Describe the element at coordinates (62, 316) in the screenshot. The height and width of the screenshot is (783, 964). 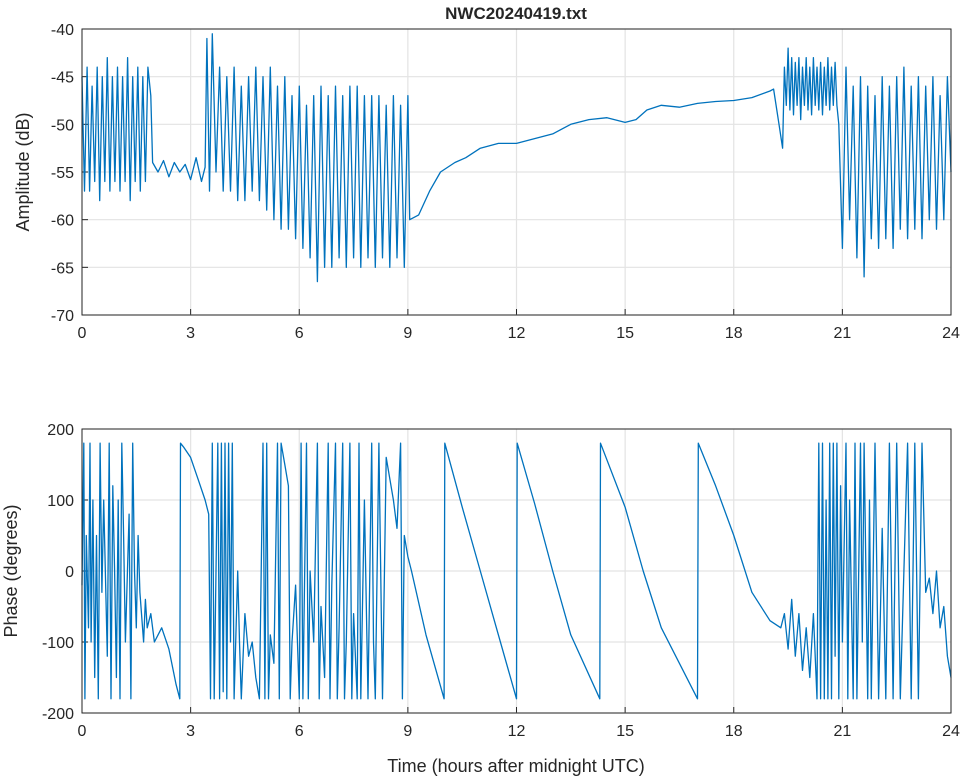
I see `y-tick-label: -70` at that location.